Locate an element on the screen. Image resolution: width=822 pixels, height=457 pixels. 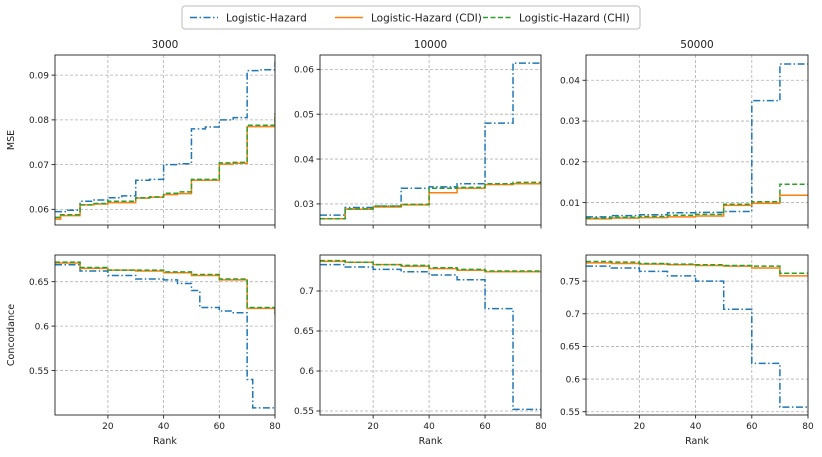
panel: 0.55 0.6 0.65 0.7 20 40 60 80 Rank is located at coordinates (420, 350).